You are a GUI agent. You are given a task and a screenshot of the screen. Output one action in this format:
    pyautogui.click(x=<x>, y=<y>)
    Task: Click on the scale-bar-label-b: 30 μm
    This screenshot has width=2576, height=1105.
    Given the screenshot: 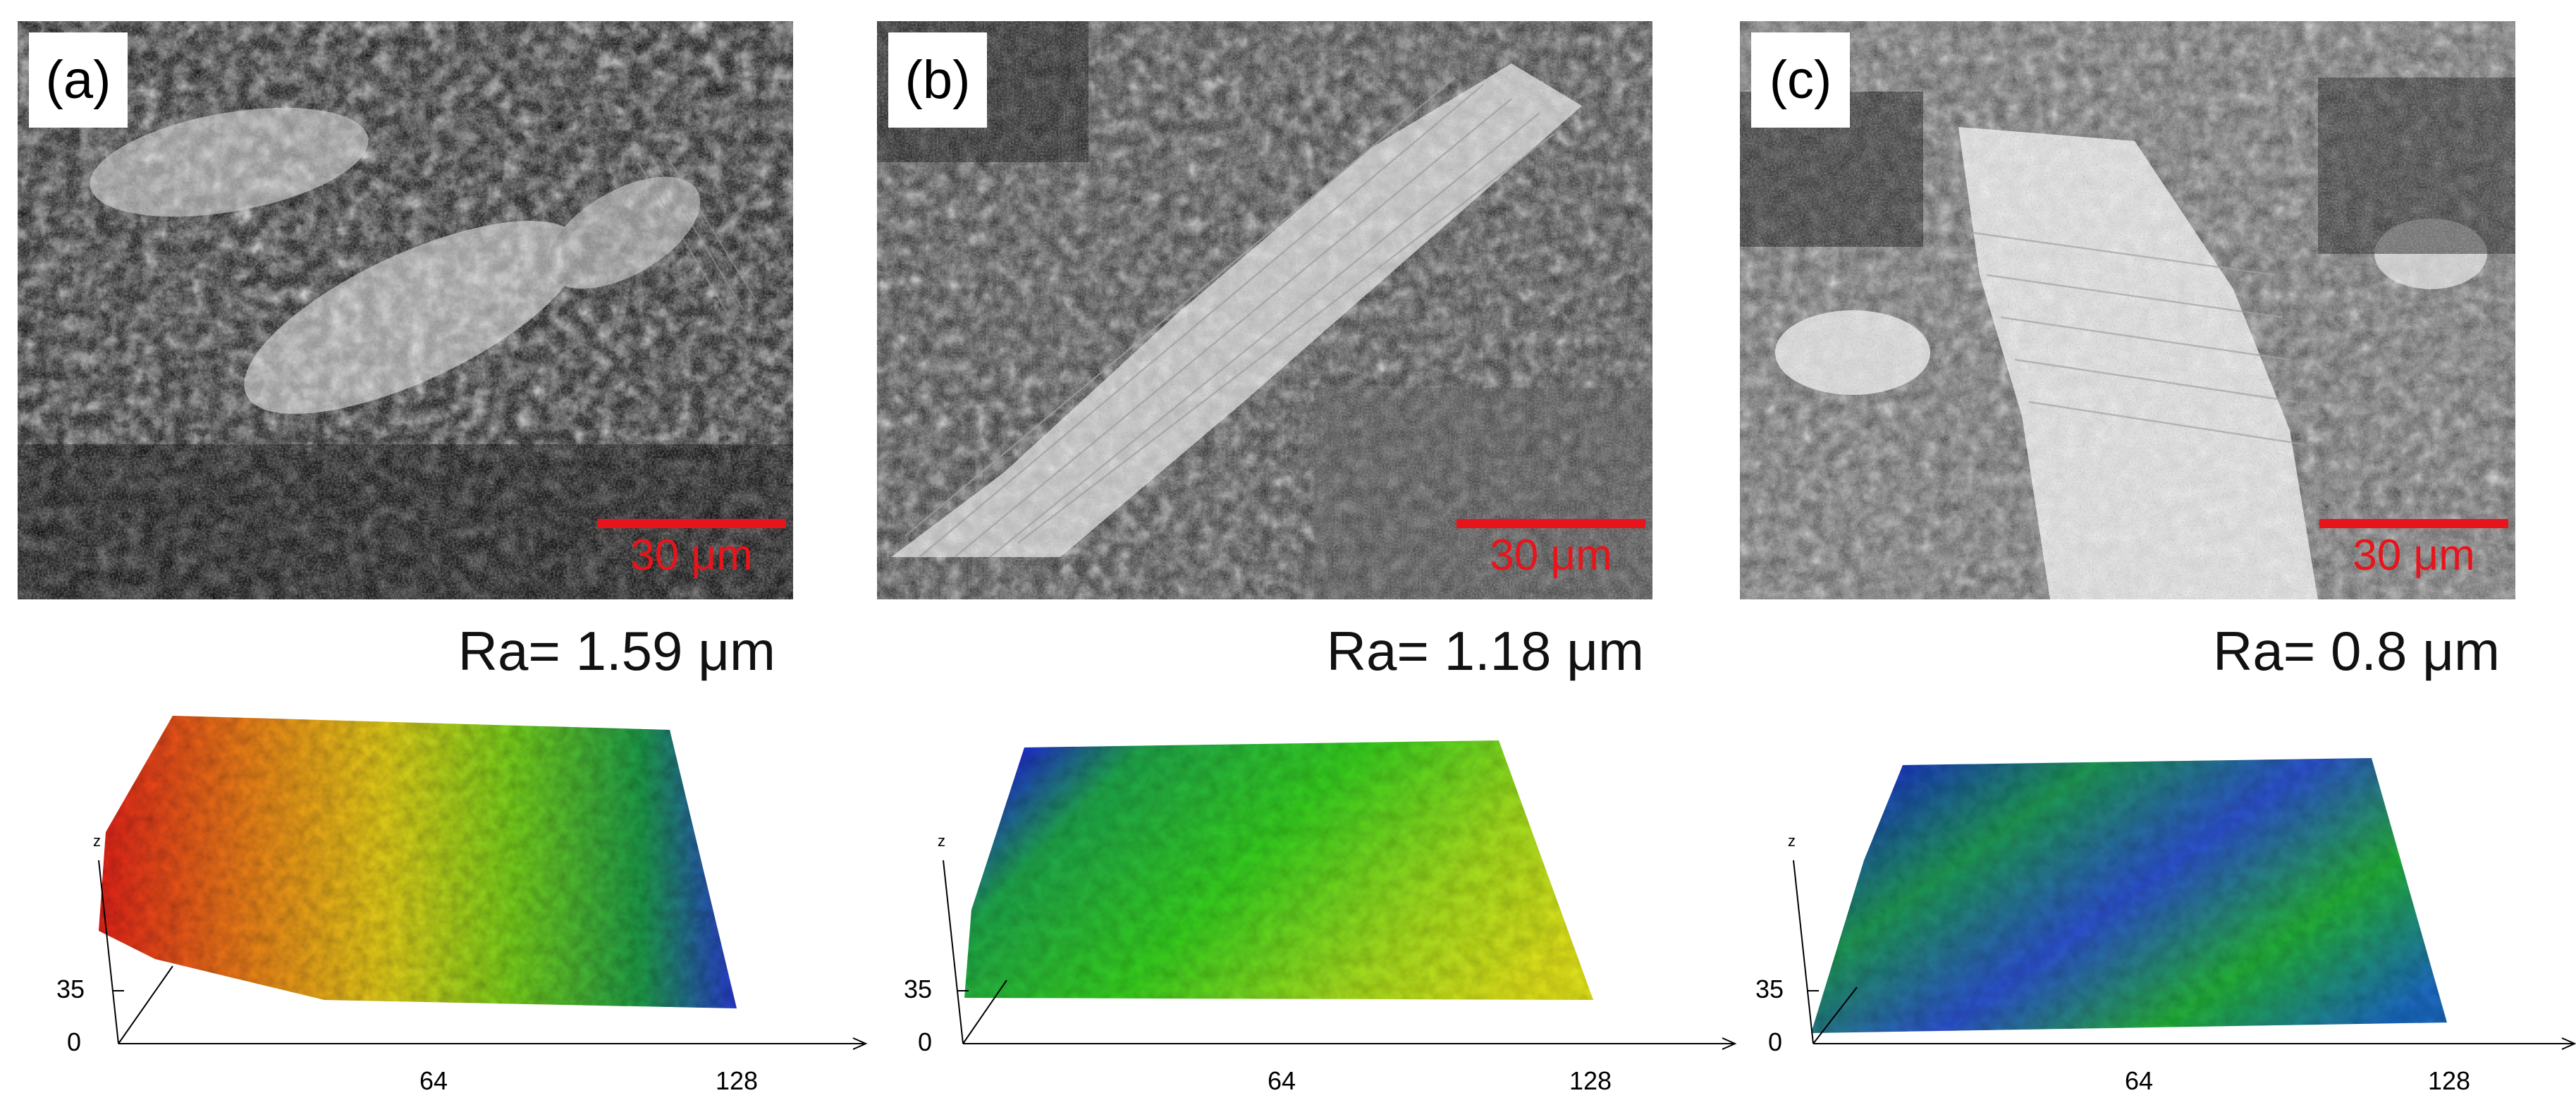 What is the action you would take?
    pyautogui.click(x=1551, y=555)
    